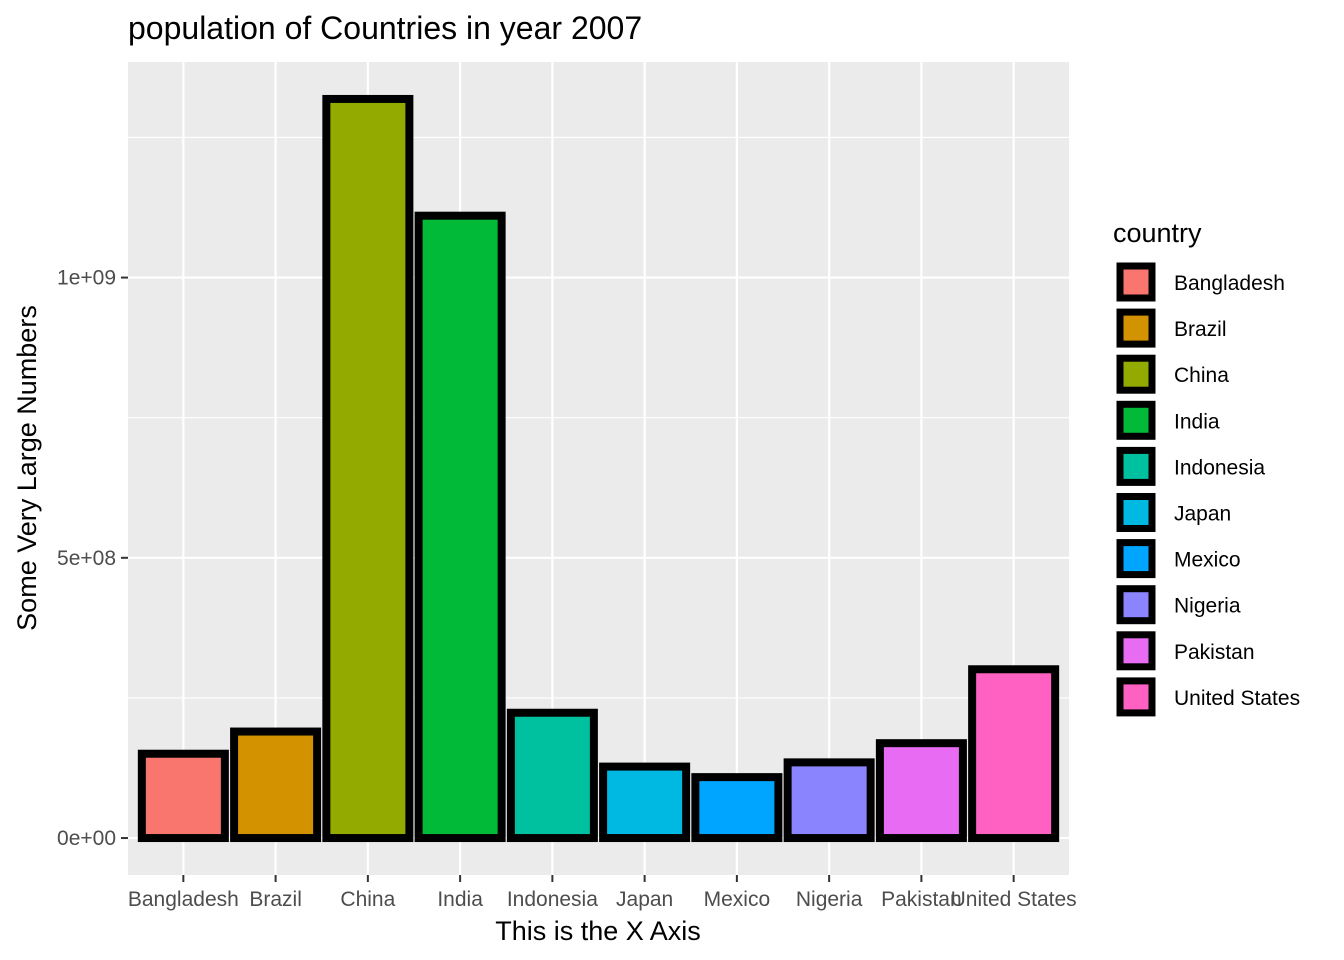  Describe the element at coordinates (1214, 652) in the screenshot. I see `legend-label: Pakistan` at that location.